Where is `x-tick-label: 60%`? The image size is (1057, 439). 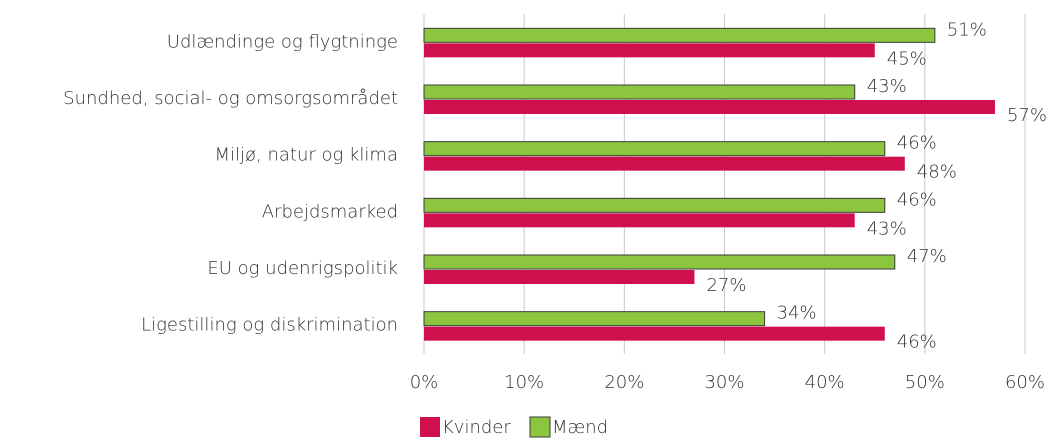 x-tick-label: 60% is located at coordinates (1025, 382).